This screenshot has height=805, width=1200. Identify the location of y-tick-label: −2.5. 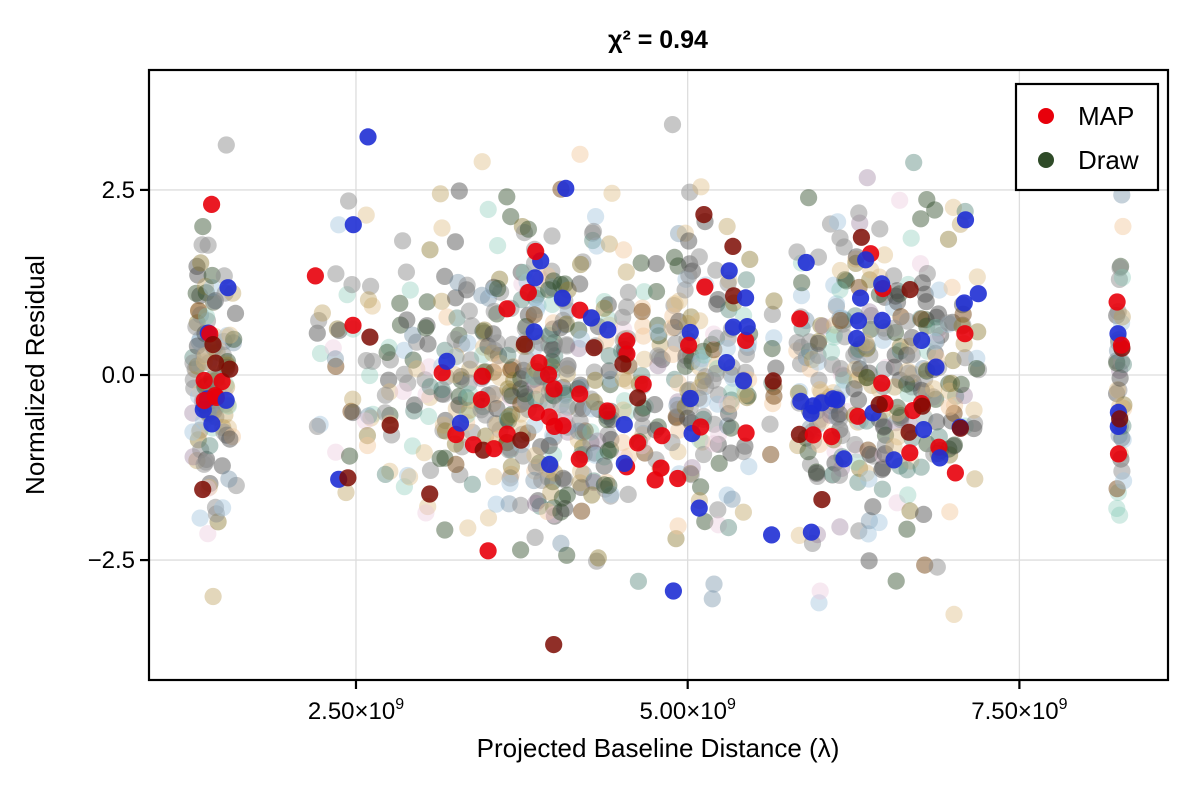
(111, 560).